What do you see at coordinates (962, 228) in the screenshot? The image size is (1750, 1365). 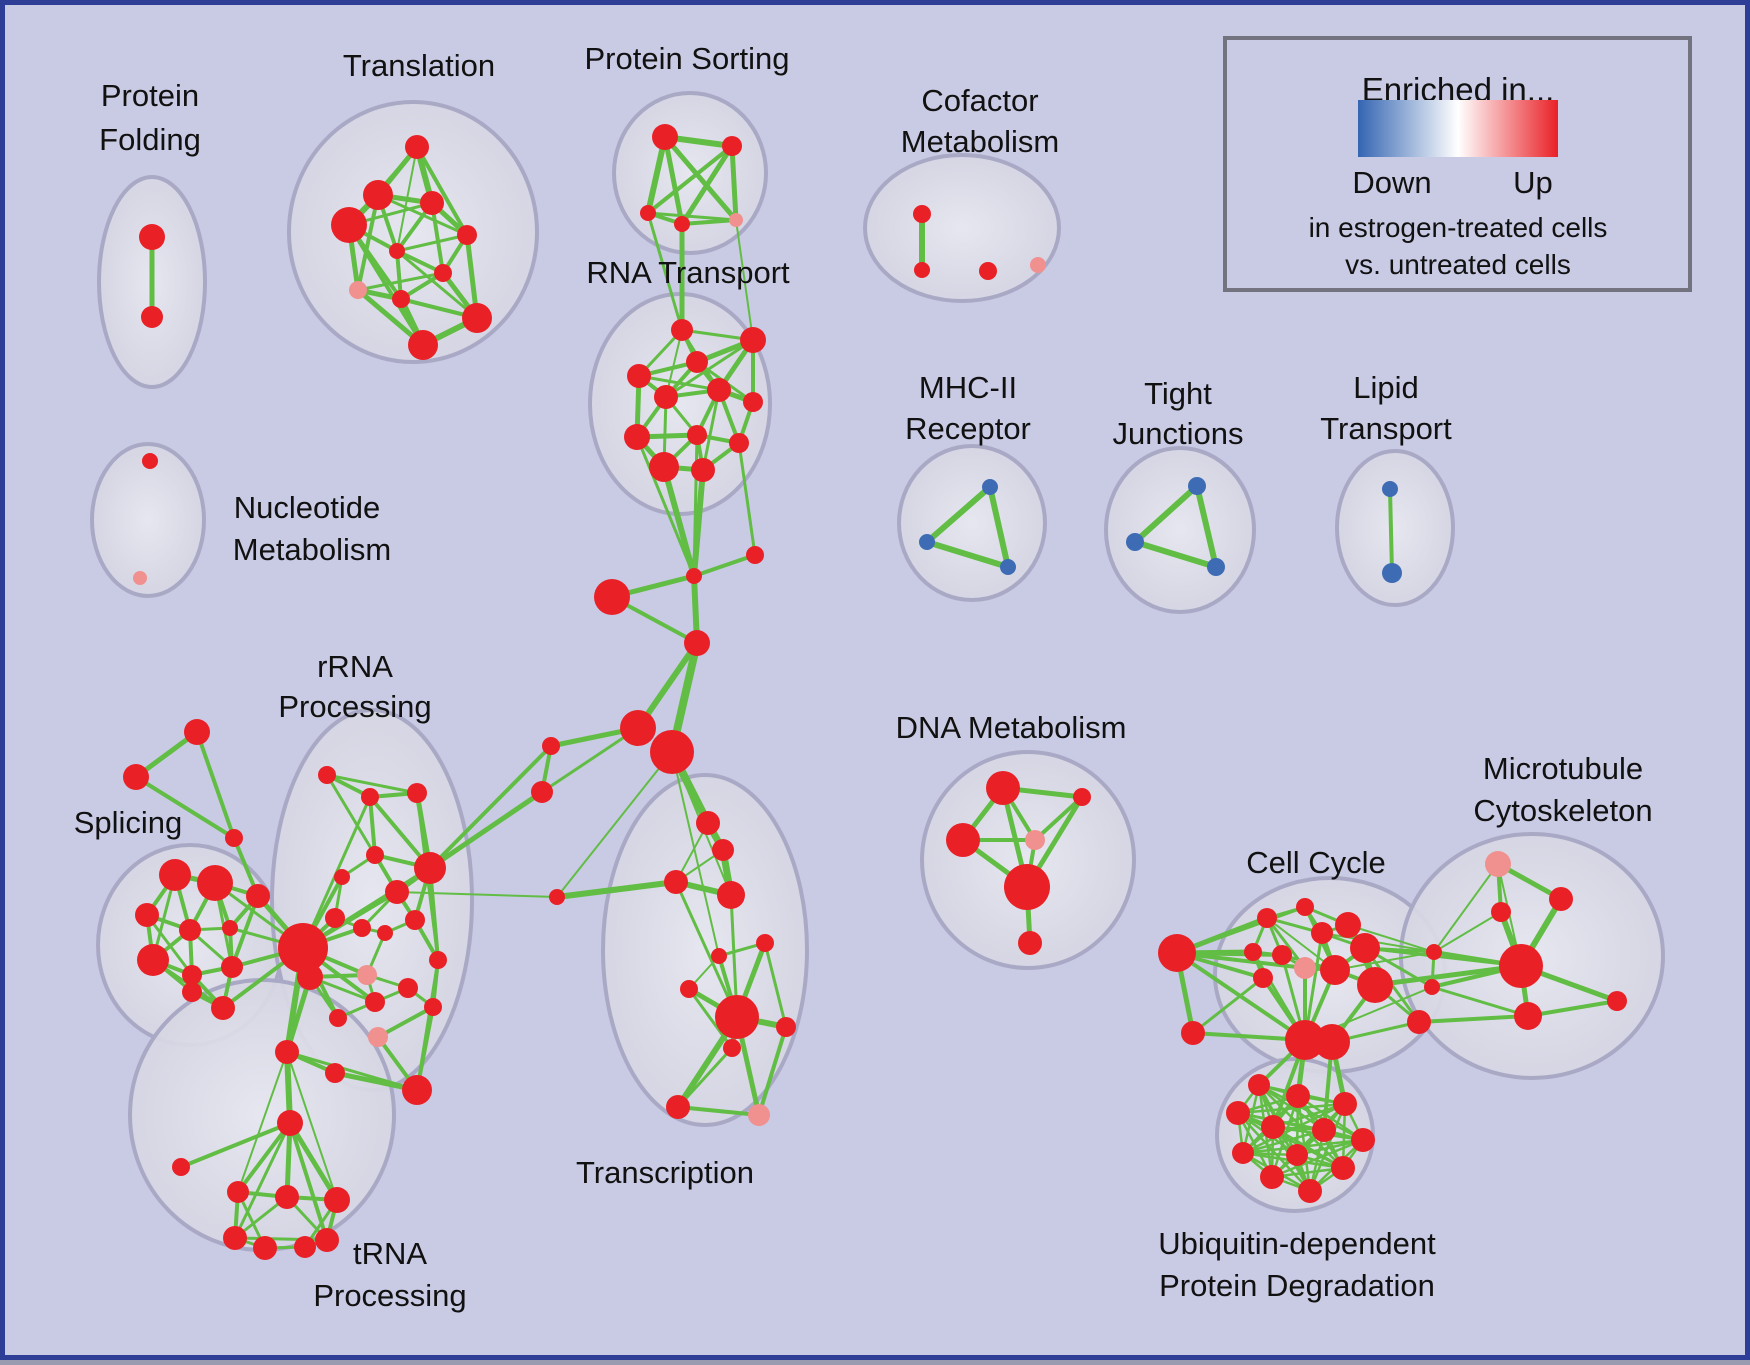 I see `cluster-ellipse-cofactor` at bounding box center [962, 228].